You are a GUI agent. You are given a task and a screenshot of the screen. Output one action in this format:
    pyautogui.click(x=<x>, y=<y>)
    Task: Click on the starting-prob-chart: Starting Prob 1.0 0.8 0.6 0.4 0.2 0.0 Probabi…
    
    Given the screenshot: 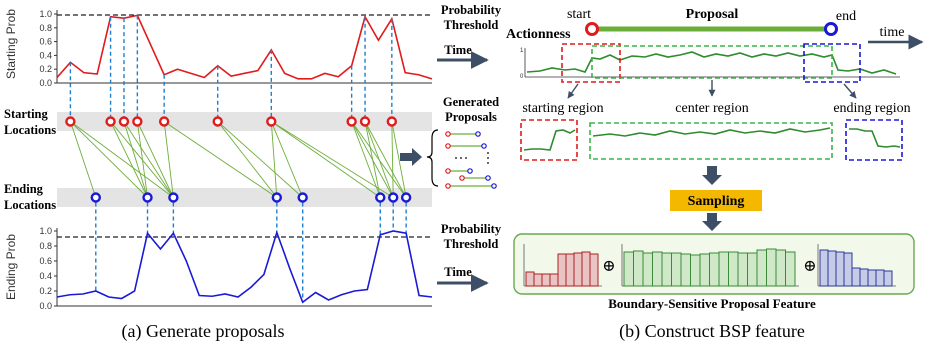 What is the action you would take?
    pyautogui.click(x=253, y=45)
    